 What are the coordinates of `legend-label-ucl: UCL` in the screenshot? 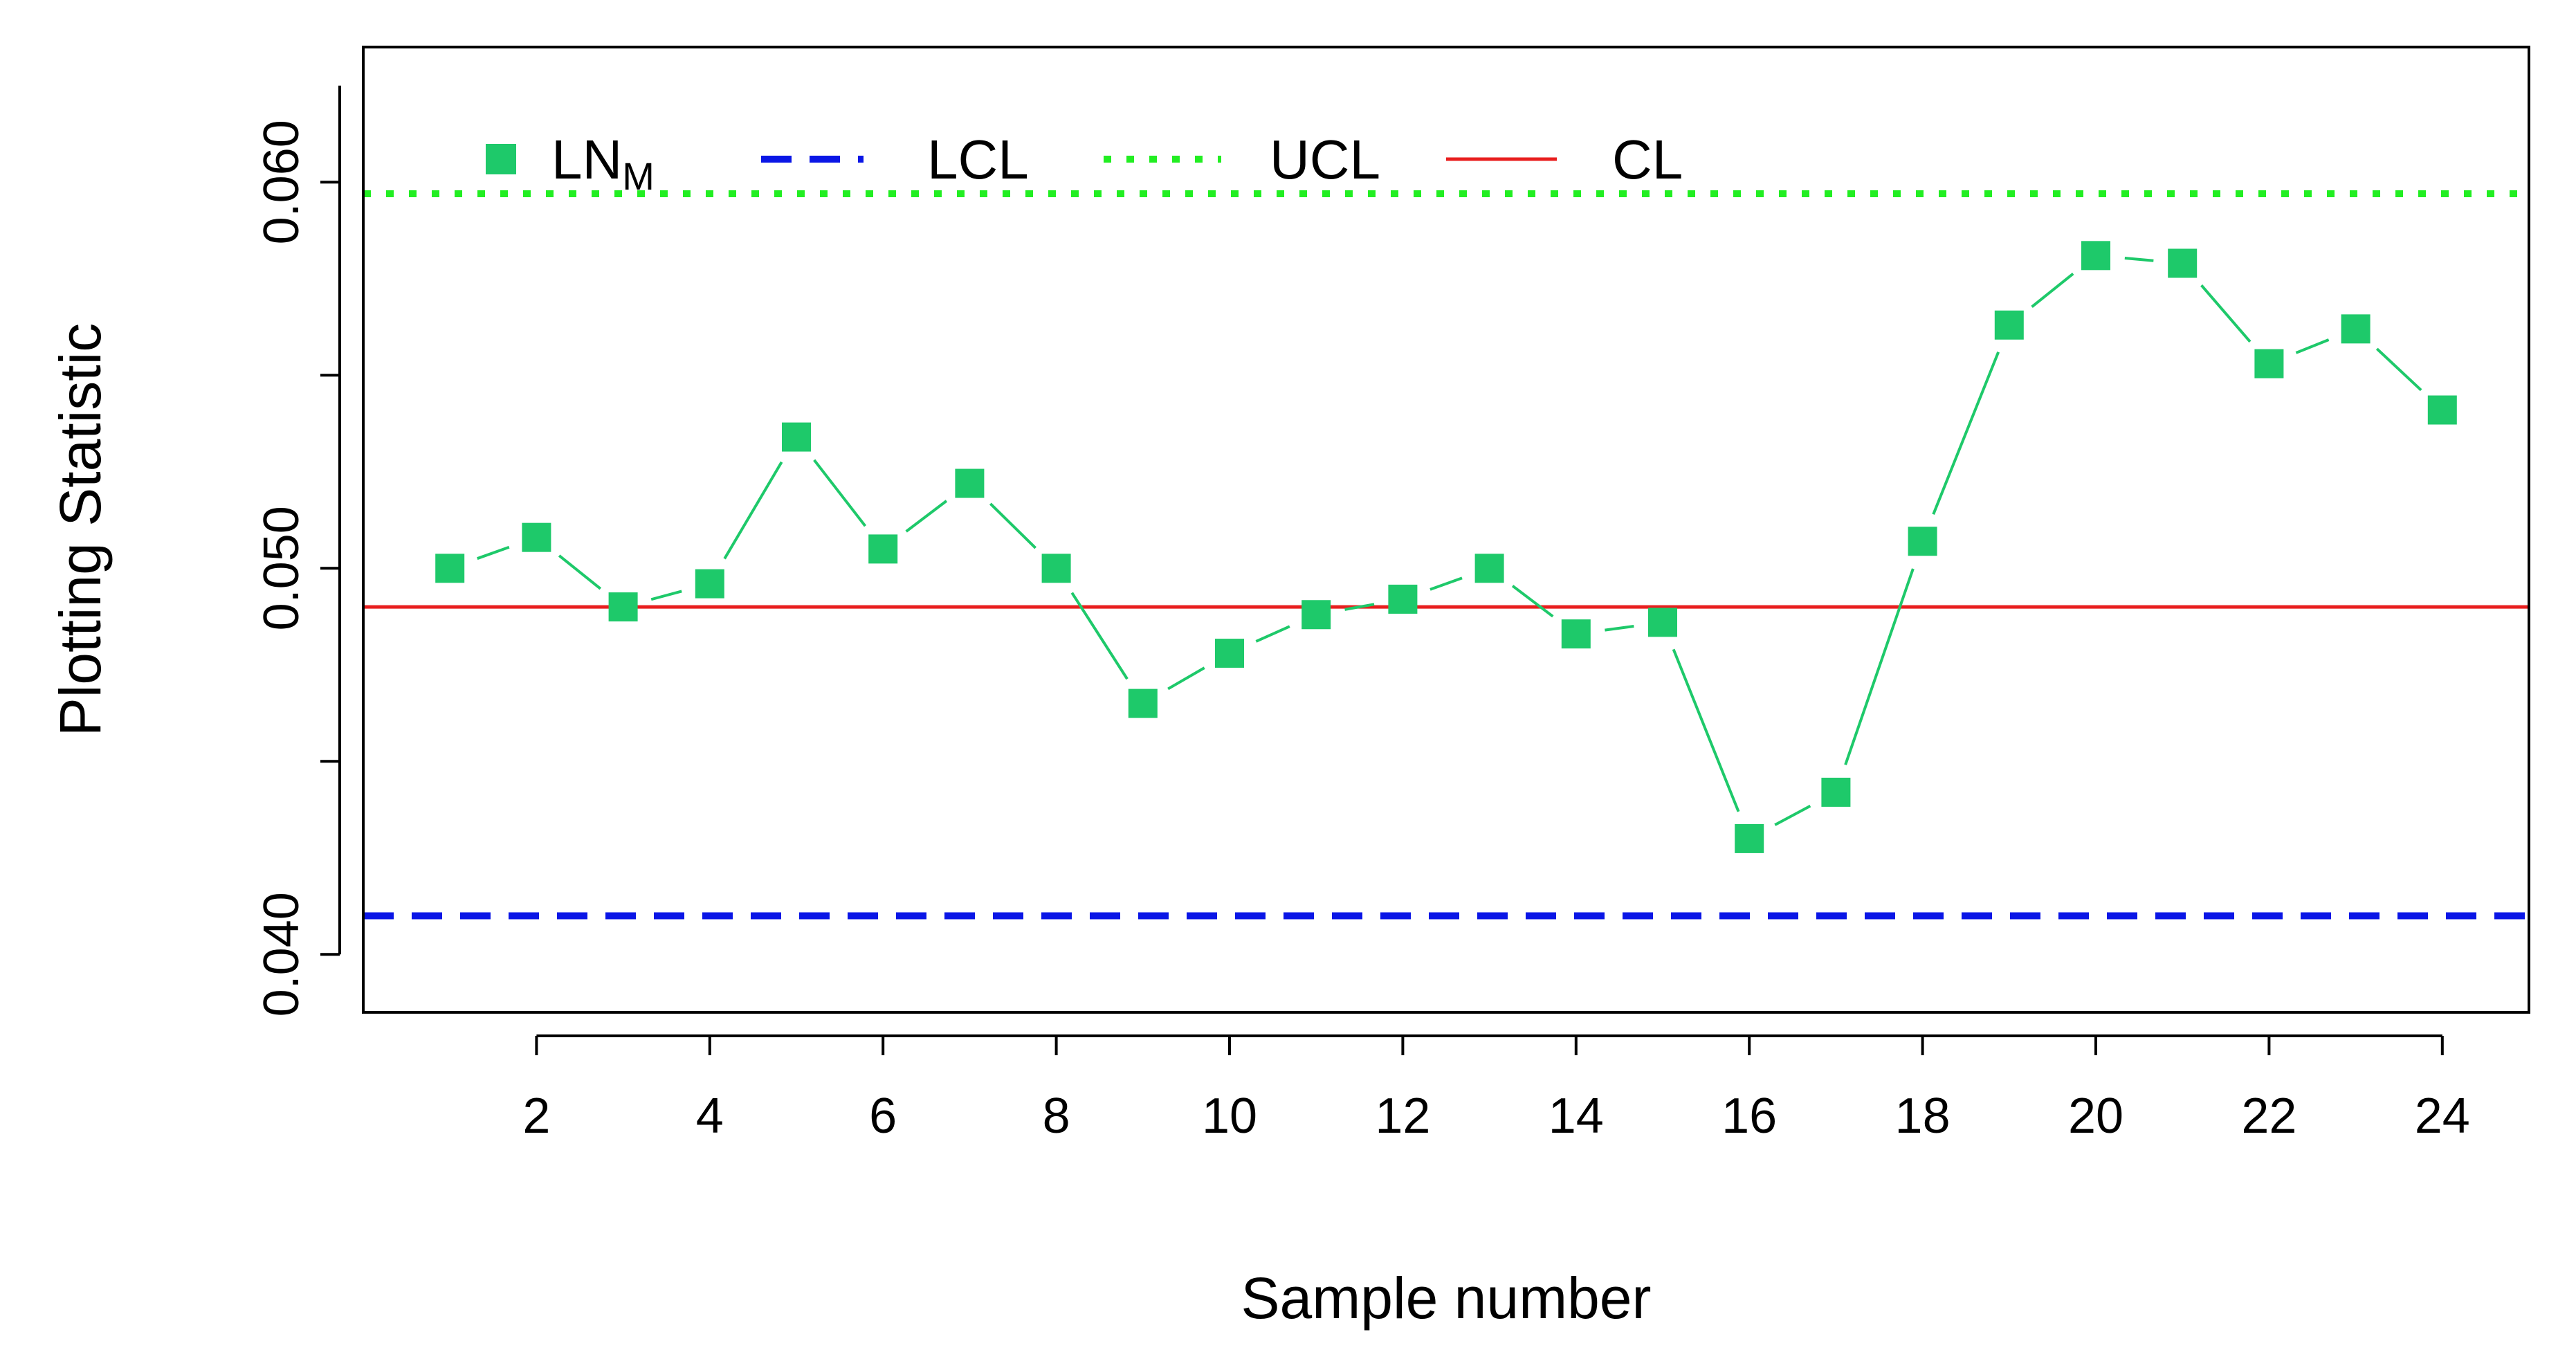 It's located at (1325, 159).